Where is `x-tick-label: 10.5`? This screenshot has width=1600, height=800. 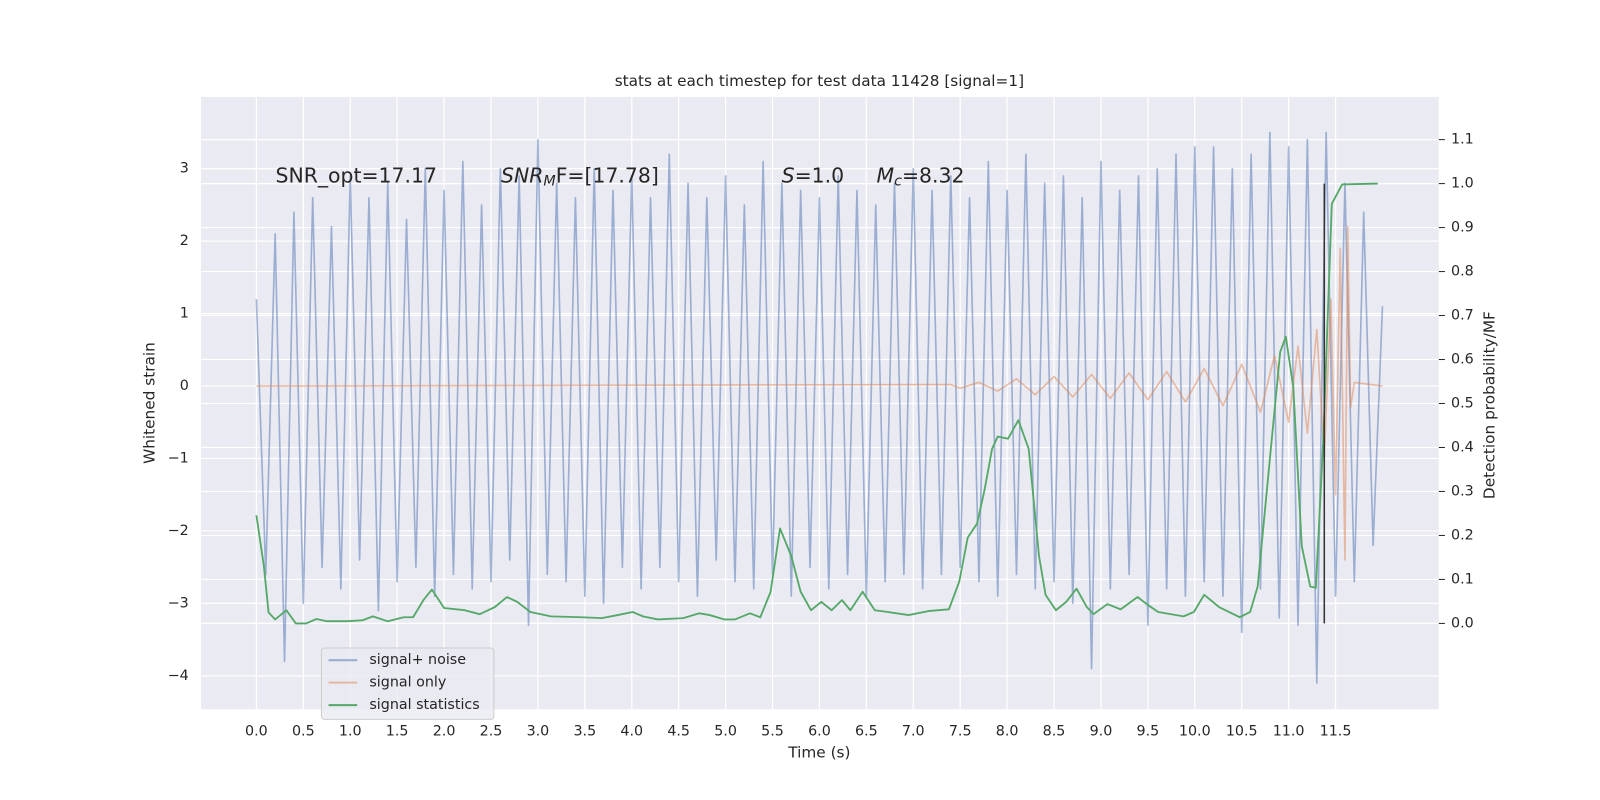 x-tick-label: 10.5 is located at coordinates (1242, 732).